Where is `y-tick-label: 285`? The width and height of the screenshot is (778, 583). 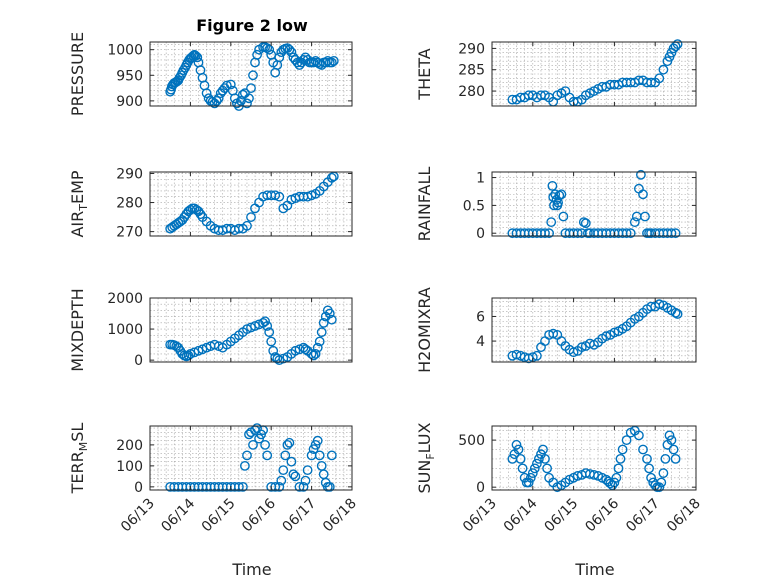 y-tick-label: 285 is located at coordinates (471, 71).